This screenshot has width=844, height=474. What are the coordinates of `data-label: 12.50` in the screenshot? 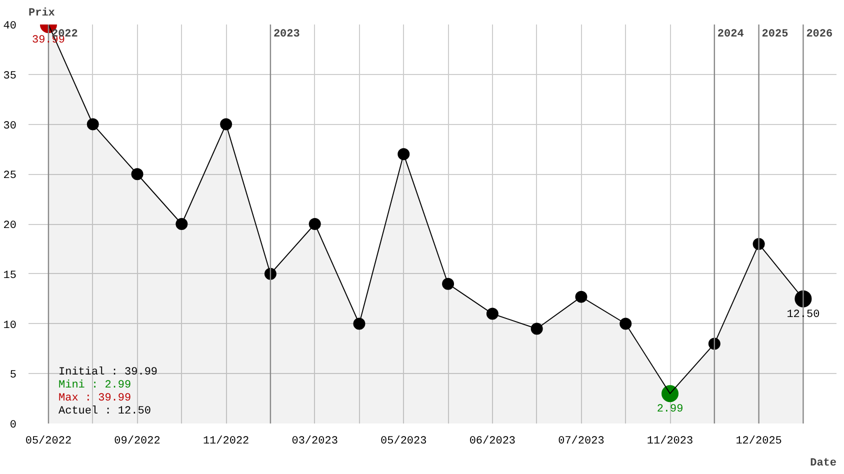 It's located at (803, 314).